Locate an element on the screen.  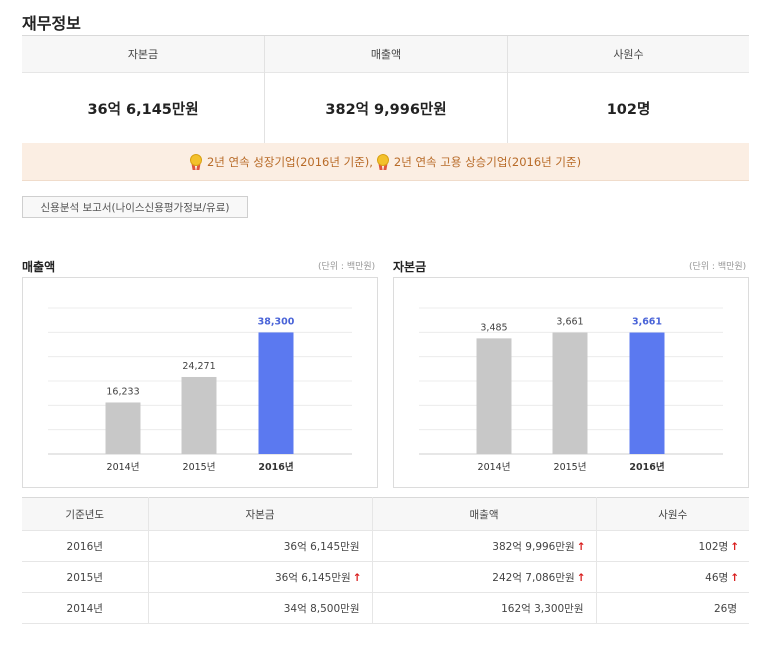
header-year: 기준년도 is located at coordinates (85, 514).